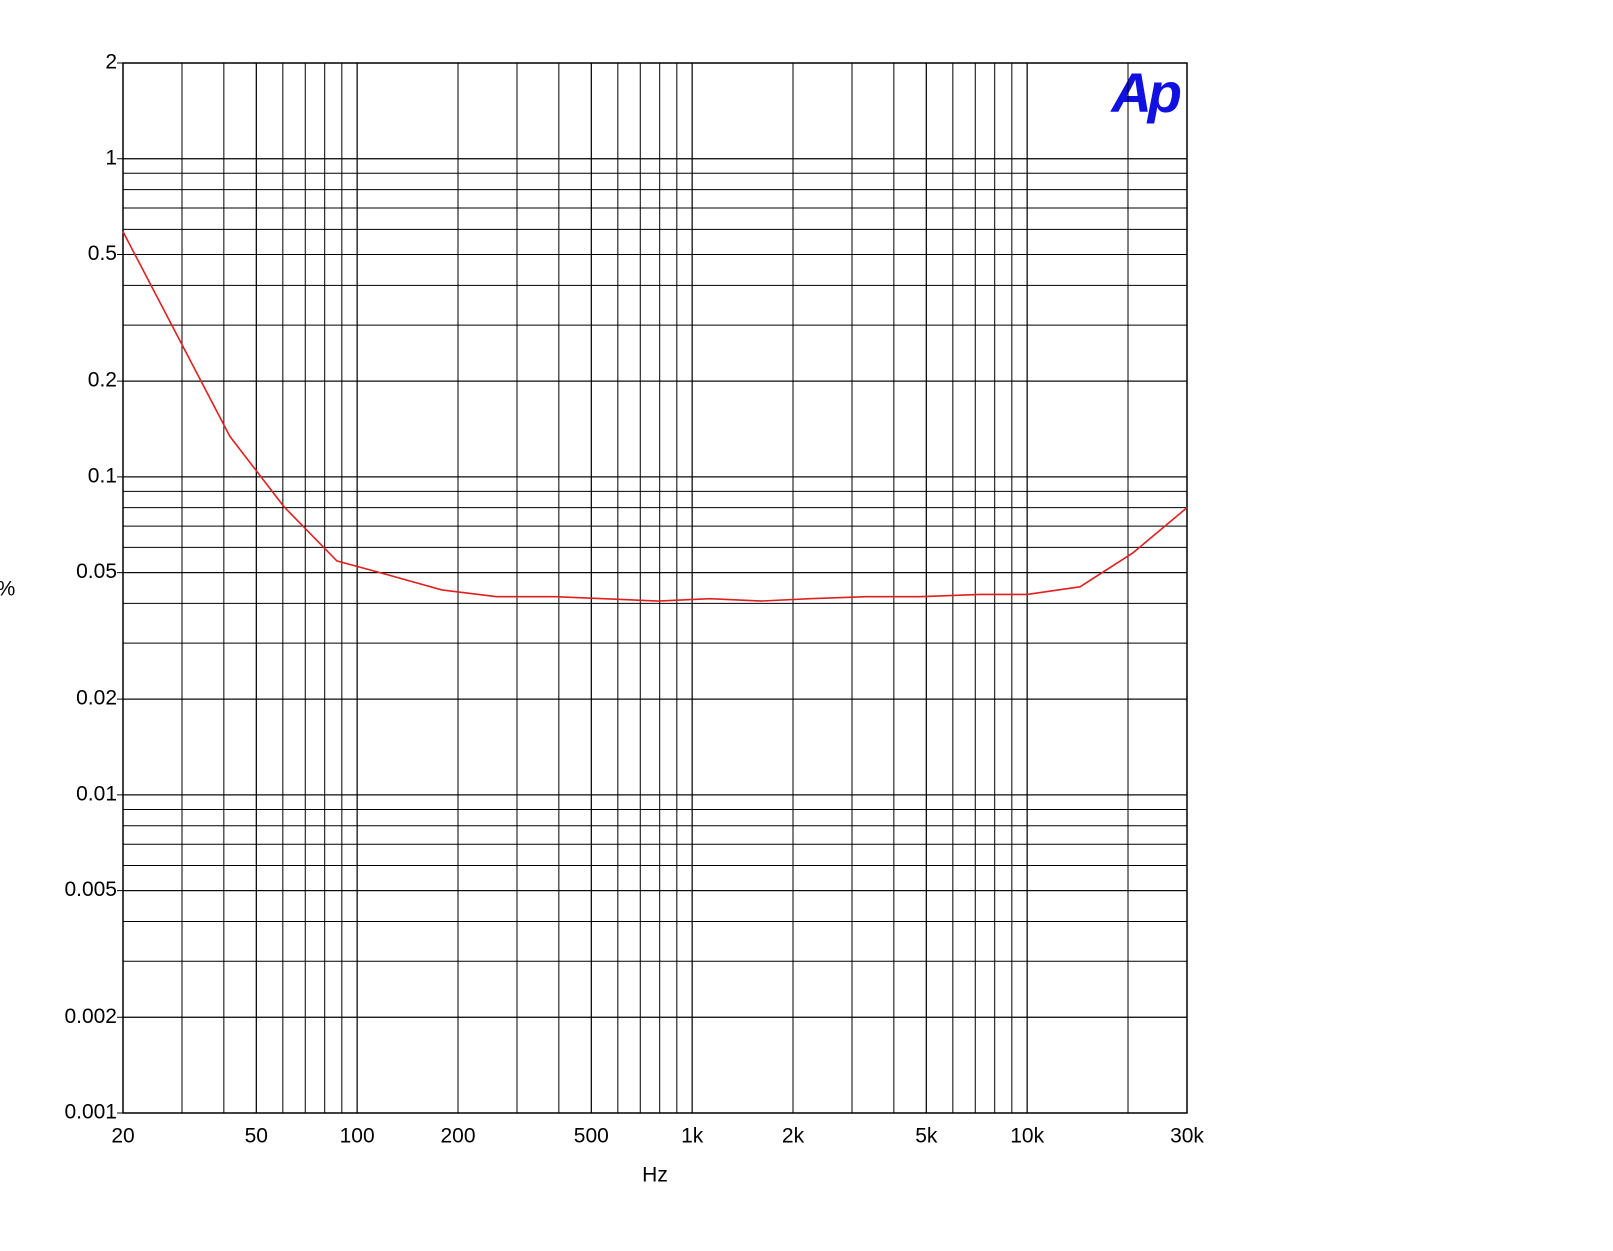 The width and height of the screenshot is (1613, 1251). Describe the element at coordinates (692, 1136) in the screenshot. I see `x-tick-label: 1k` at that location.